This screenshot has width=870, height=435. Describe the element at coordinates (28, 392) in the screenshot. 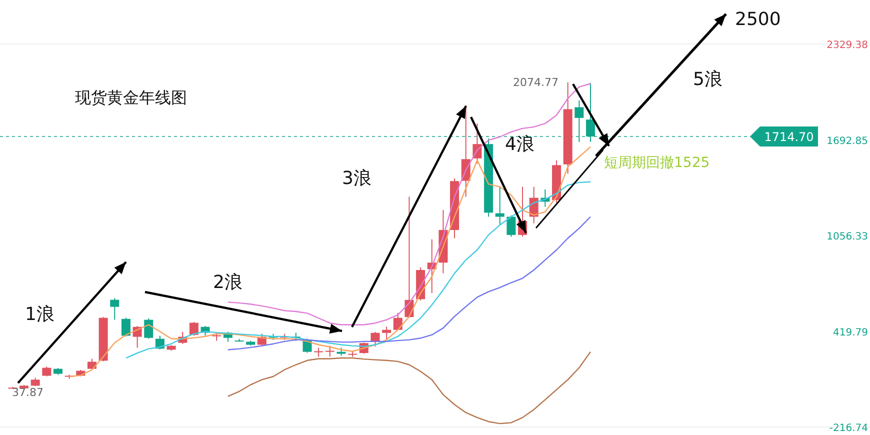

I see `annotation: 37.87` at that location.